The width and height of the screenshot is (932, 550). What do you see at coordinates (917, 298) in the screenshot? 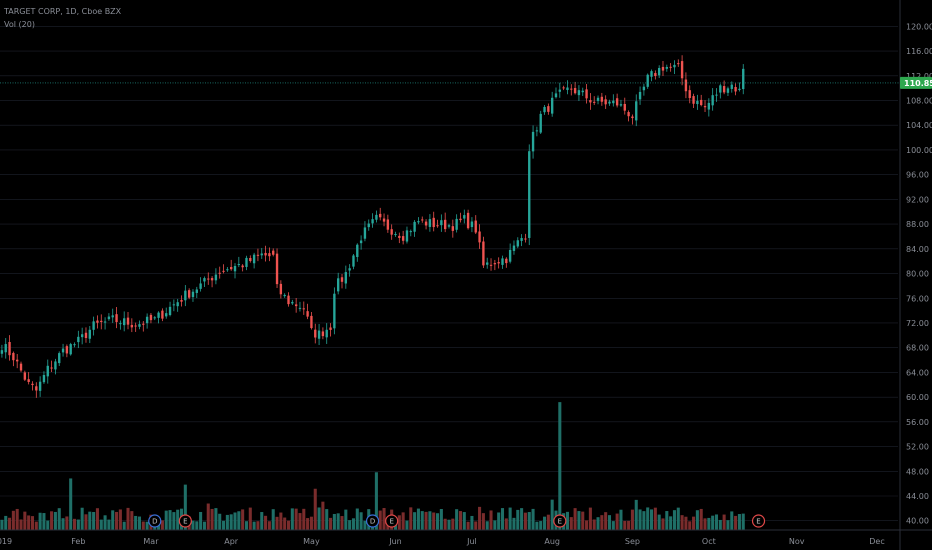
I see `price-axis-tick-label: 76.00` at bounding box center [917, 298].